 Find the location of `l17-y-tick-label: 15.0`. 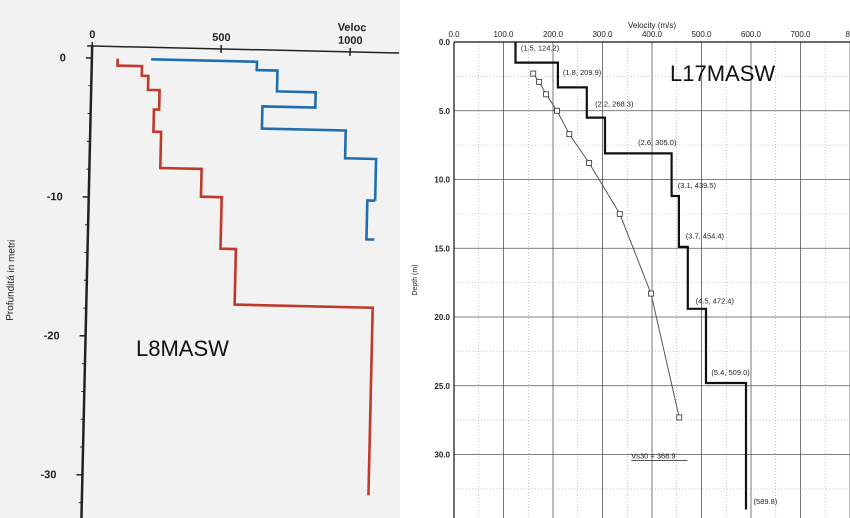

l17-y-tick-label: 15.0 is located at coordinates (442, 248).